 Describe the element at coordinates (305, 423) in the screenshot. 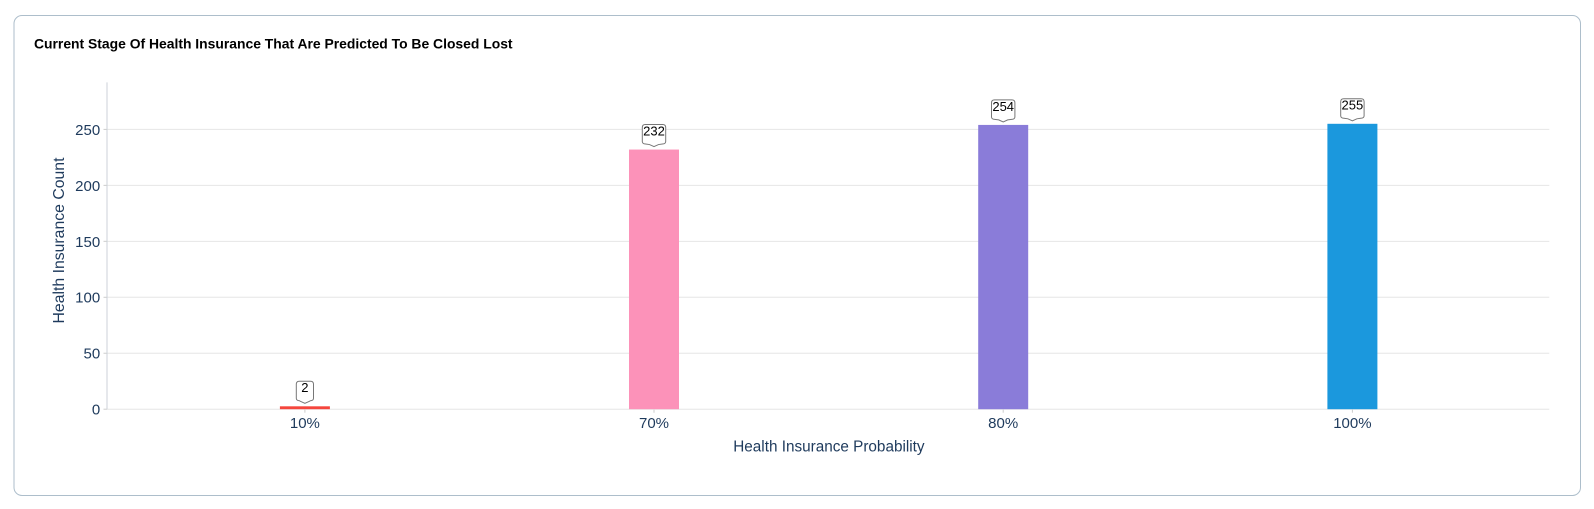

I see `svg-text: 10%` at that location.